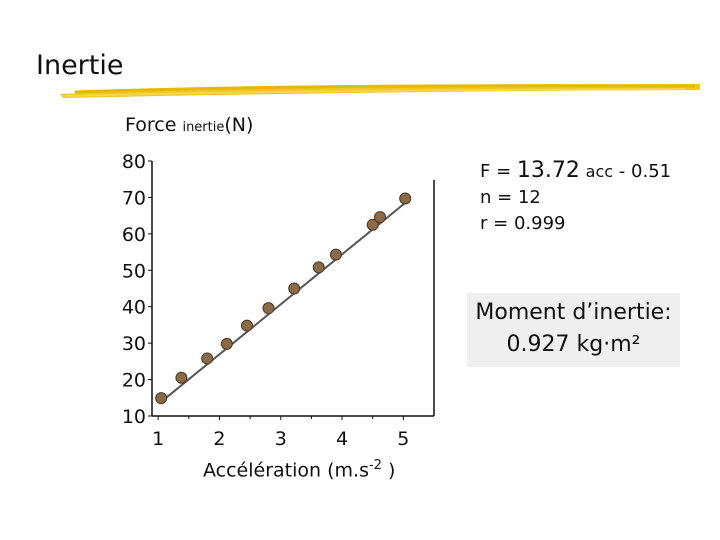  What do you see at coordinates (134, 344) in the screenshot?
I see `y-tick-label: 30` at bounding box center [134, 344].